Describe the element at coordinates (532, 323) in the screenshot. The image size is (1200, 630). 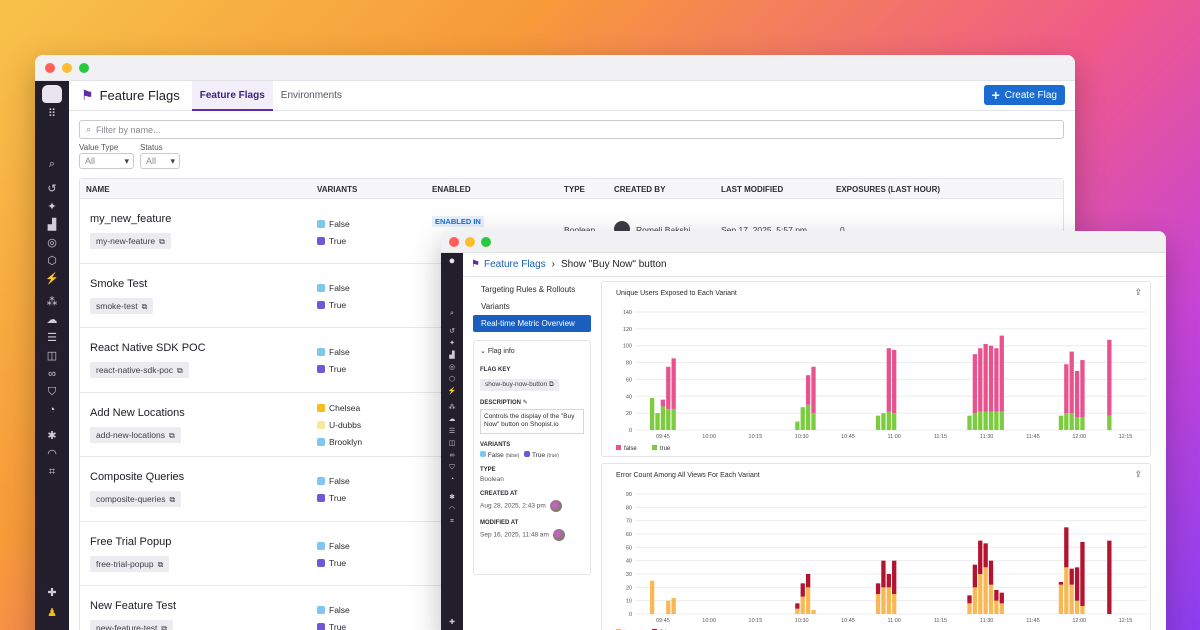
I see `nav-realtime-metric-overview: Real-time Metric Overview` at that location.